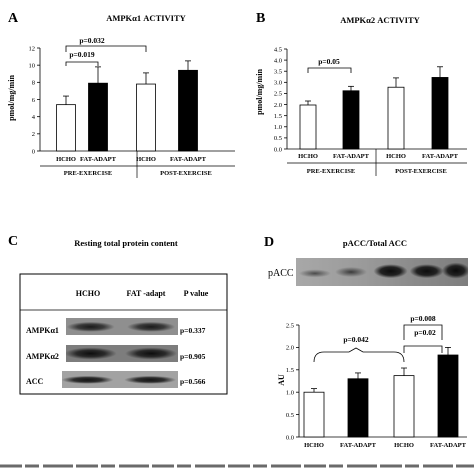  I want to click on y-tick-label: 0, so click(33, 151).